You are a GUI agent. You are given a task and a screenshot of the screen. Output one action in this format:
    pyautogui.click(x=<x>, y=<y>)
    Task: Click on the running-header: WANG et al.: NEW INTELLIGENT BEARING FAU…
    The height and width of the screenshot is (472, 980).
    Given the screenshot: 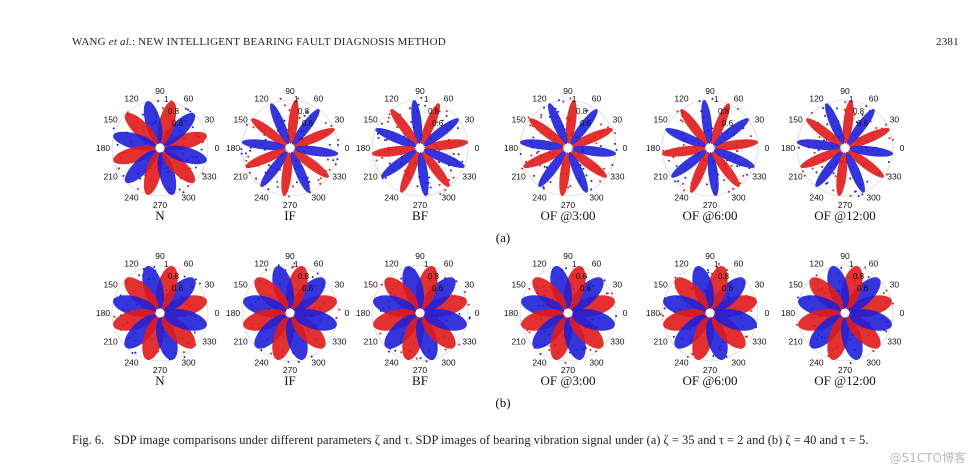 What is the action you would take?
    pyautogui.click(x=259, y=42)
    